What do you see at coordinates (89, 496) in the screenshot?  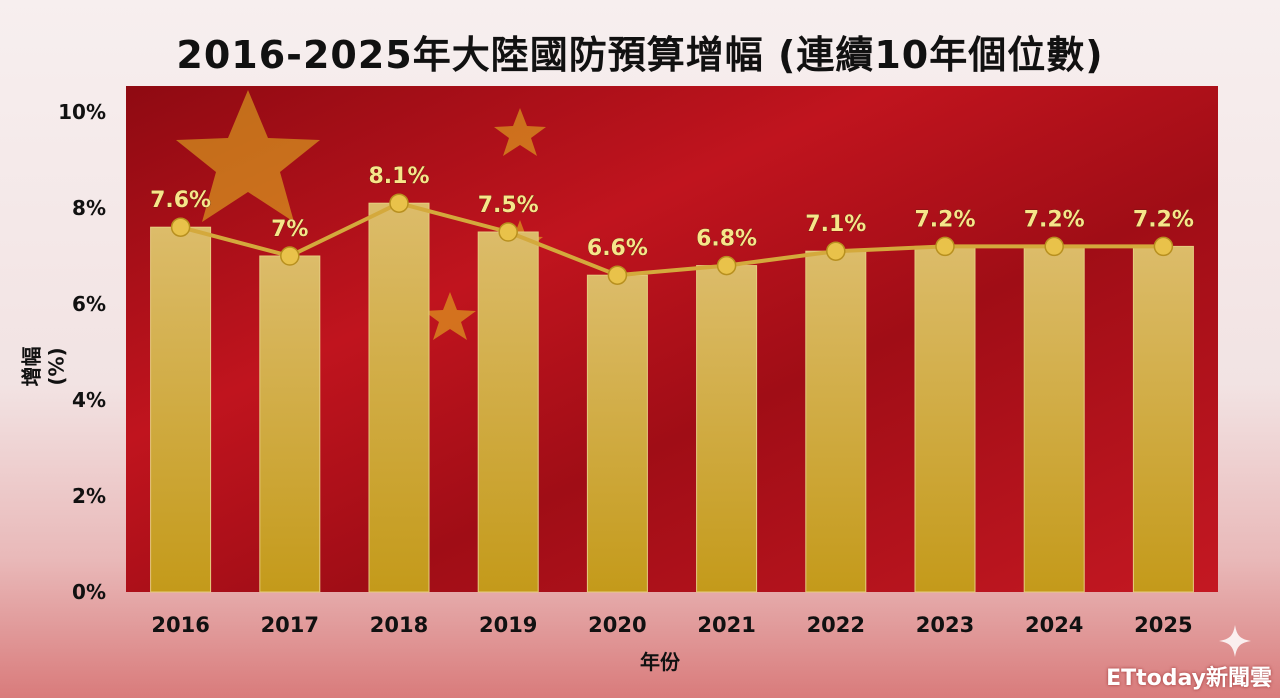 I see `y-tick-label: 2%` at bounding box center [89, 496].